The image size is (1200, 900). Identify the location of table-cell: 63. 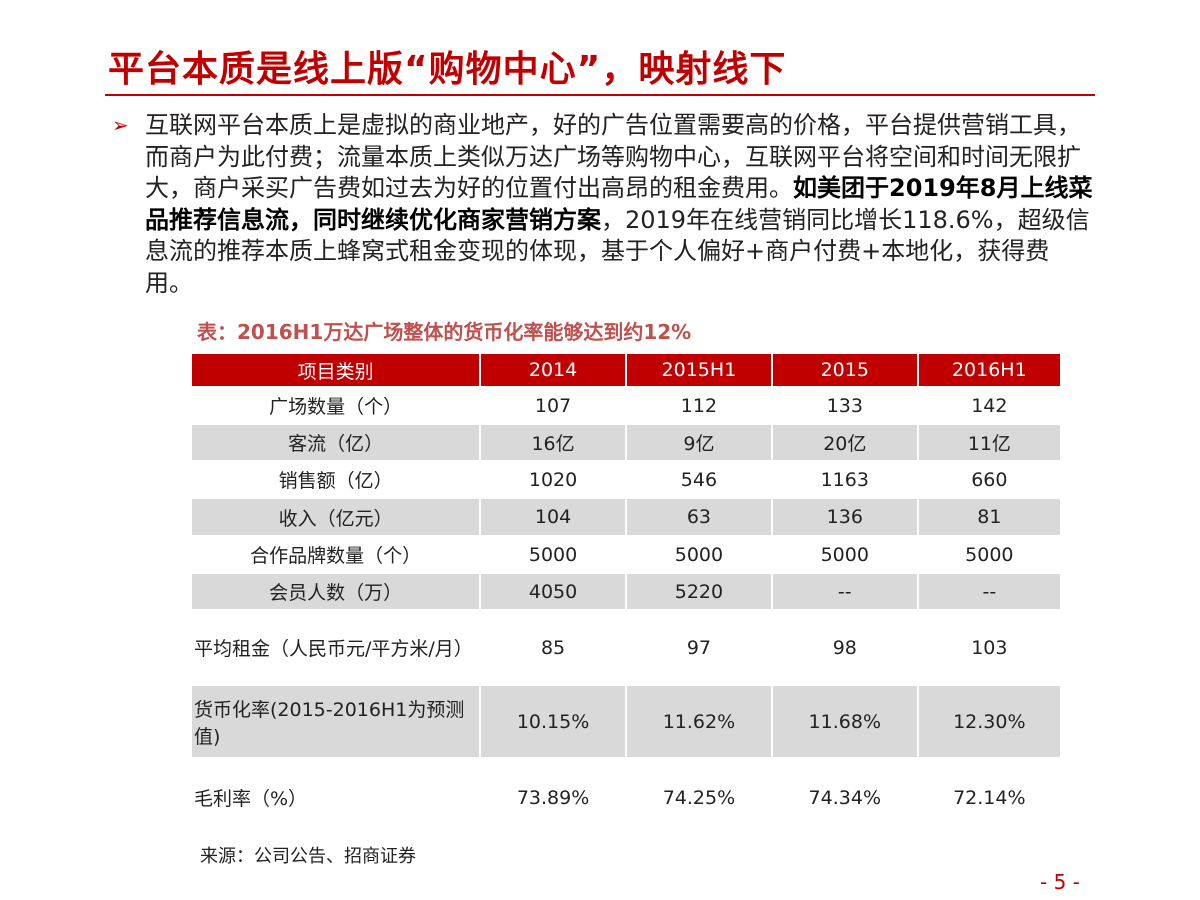
(698, 517).